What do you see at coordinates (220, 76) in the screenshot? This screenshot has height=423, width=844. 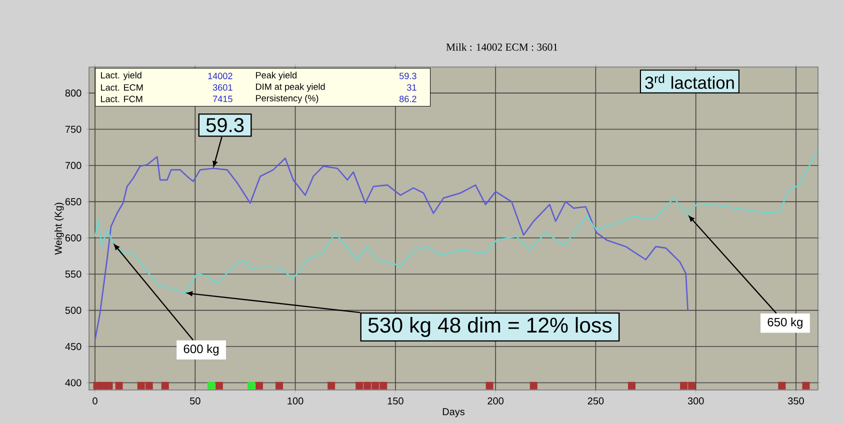 I see `annotation: 14002` at bounding box center [220, 76].